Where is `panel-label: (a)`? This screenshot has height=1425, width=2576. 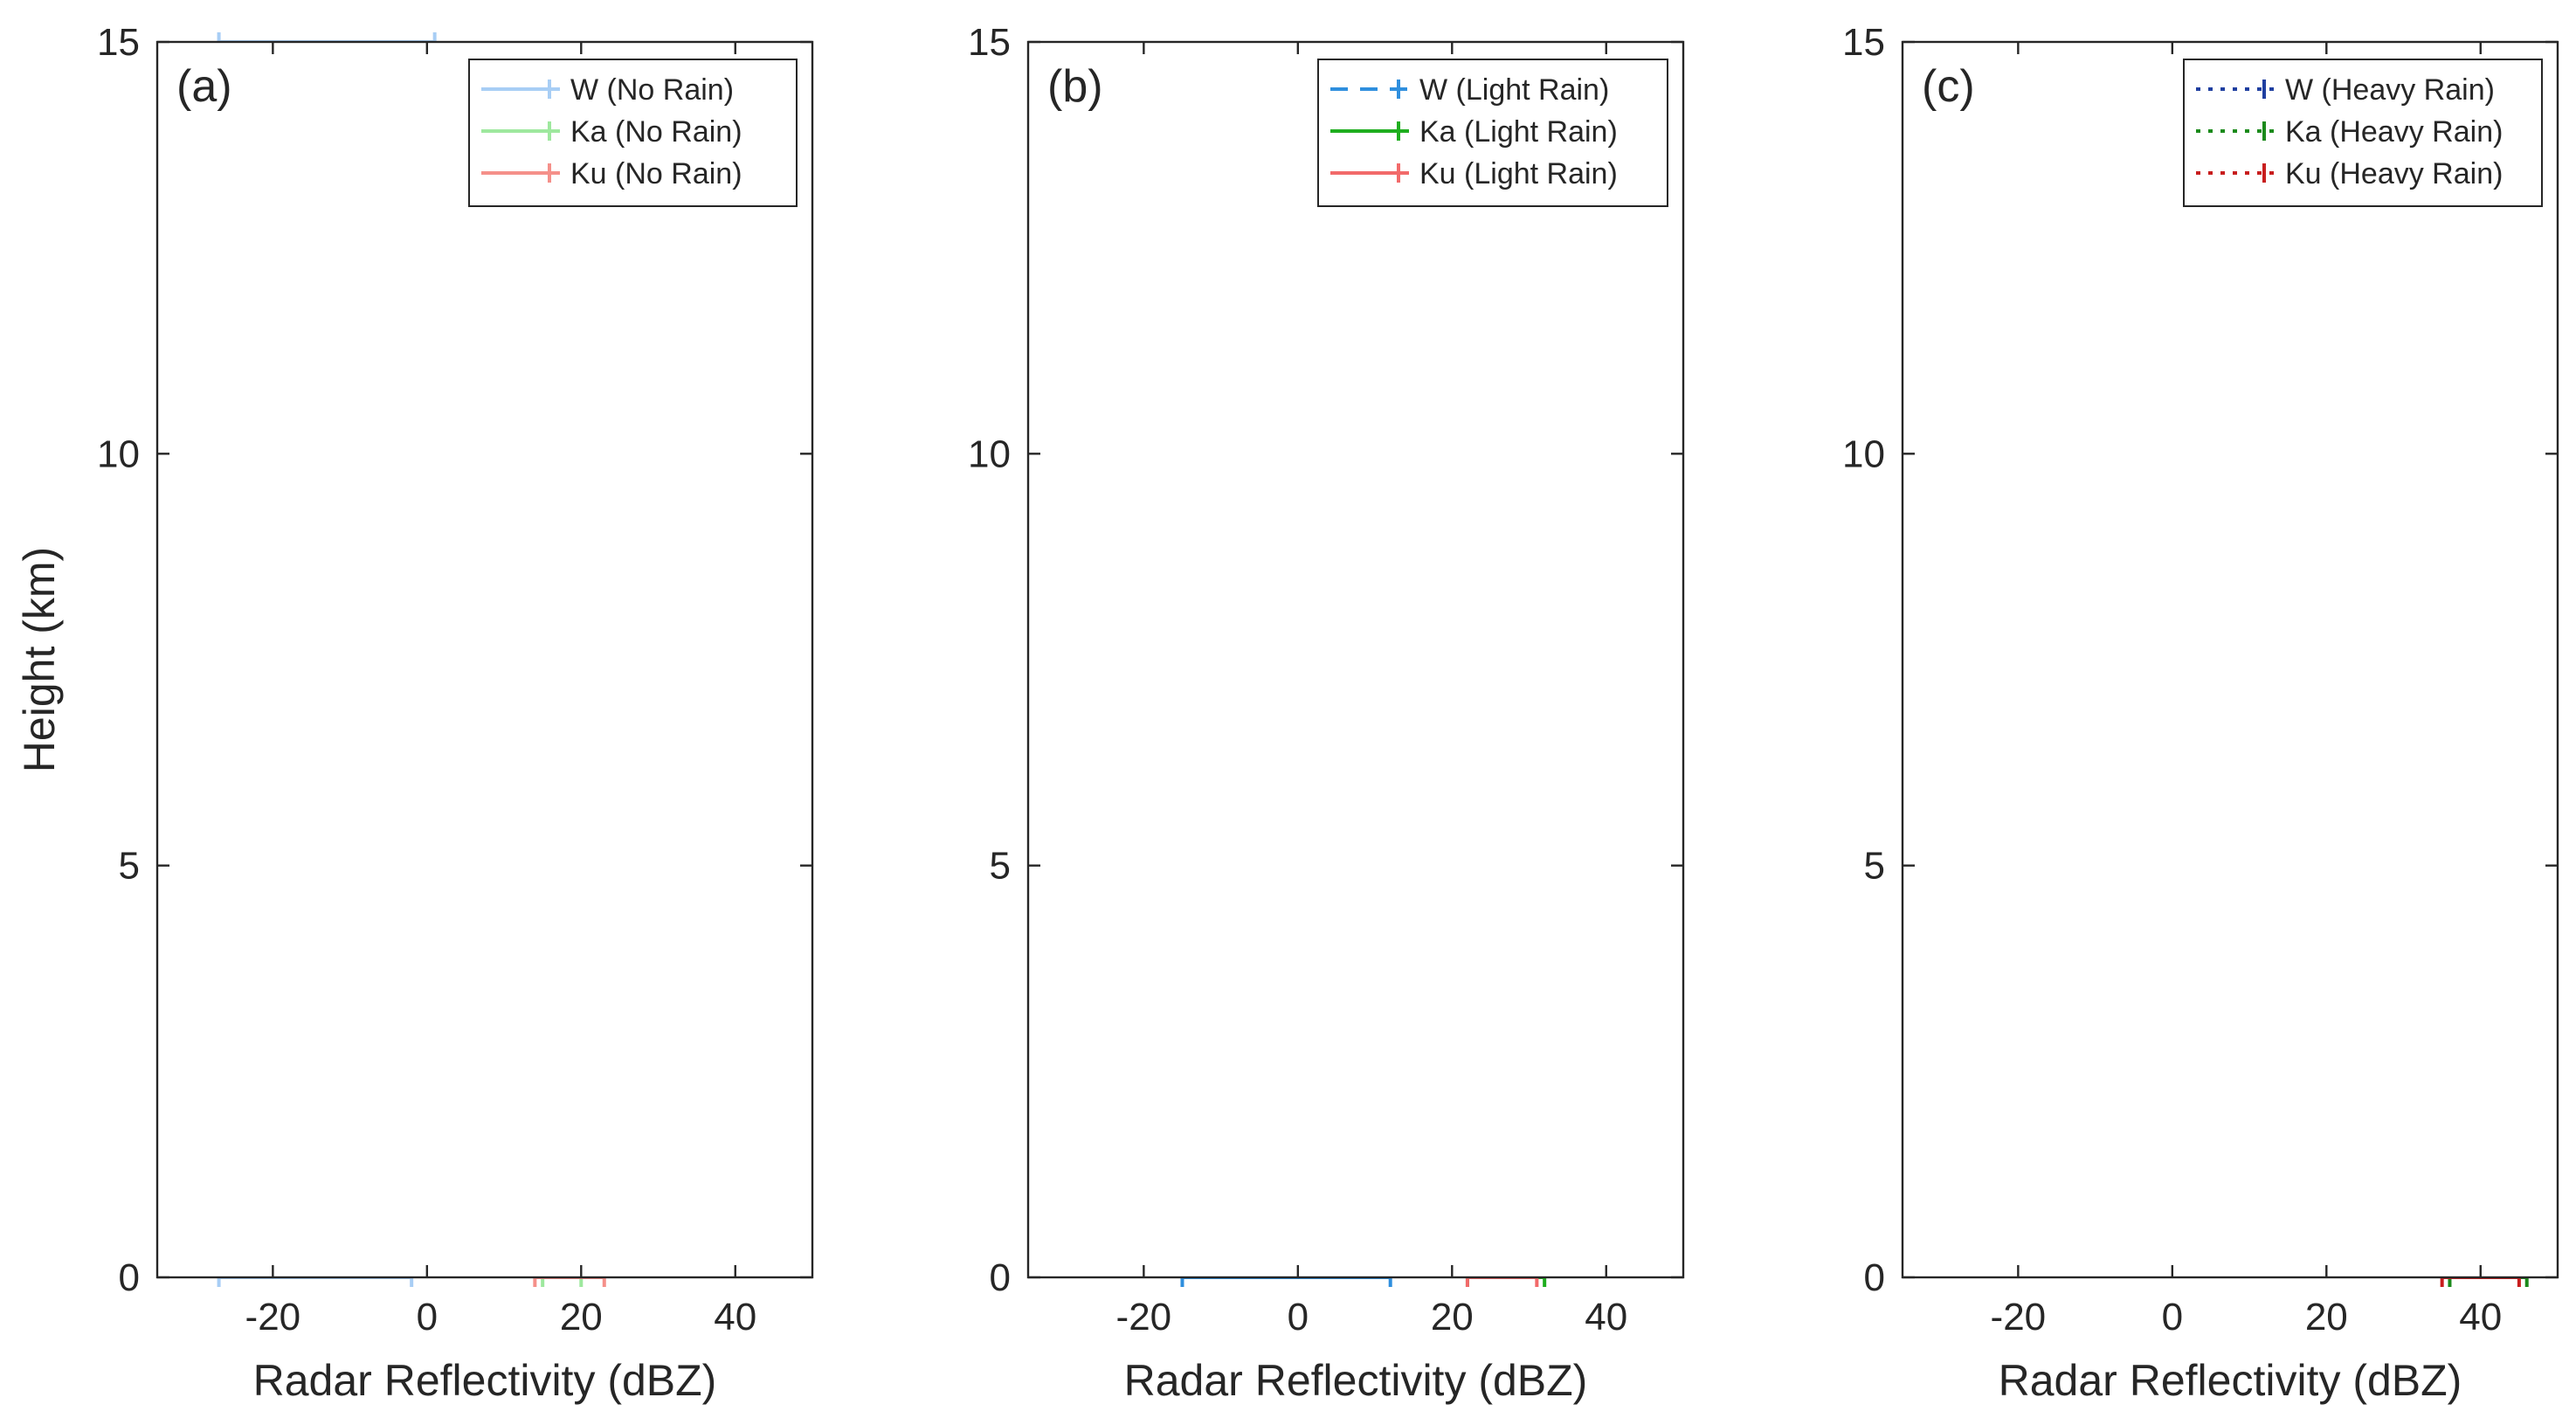 panel-label: (a) is located at coordinates (204, 86).